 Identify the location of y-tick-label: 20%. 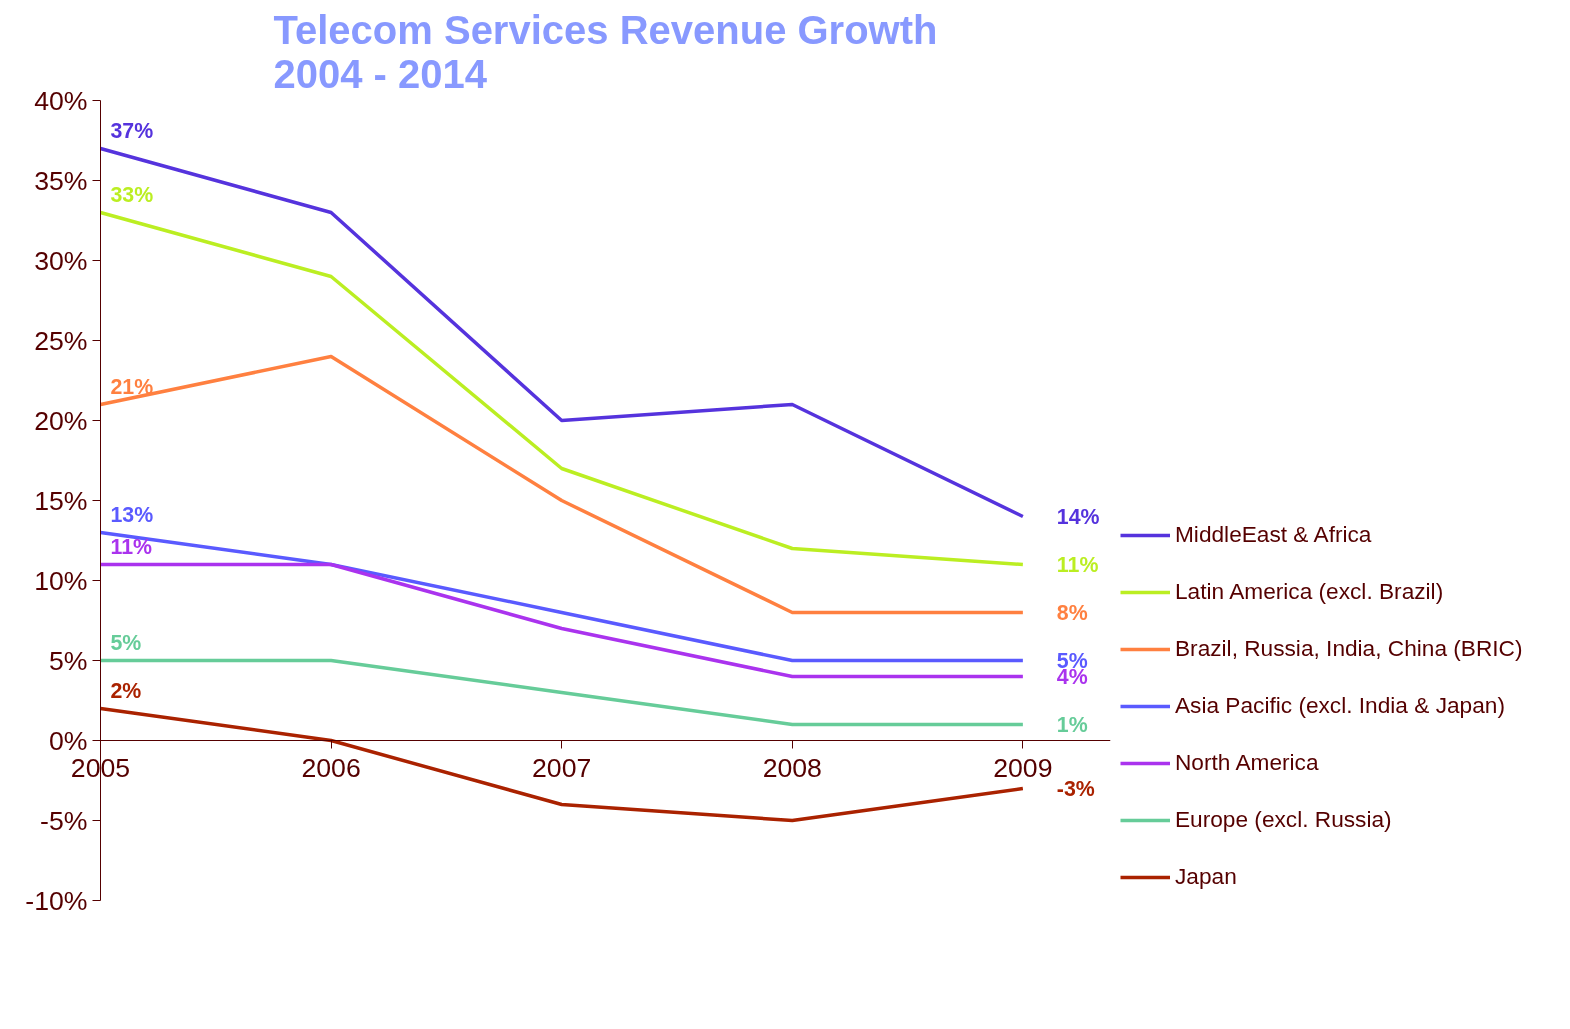
(61, 420).